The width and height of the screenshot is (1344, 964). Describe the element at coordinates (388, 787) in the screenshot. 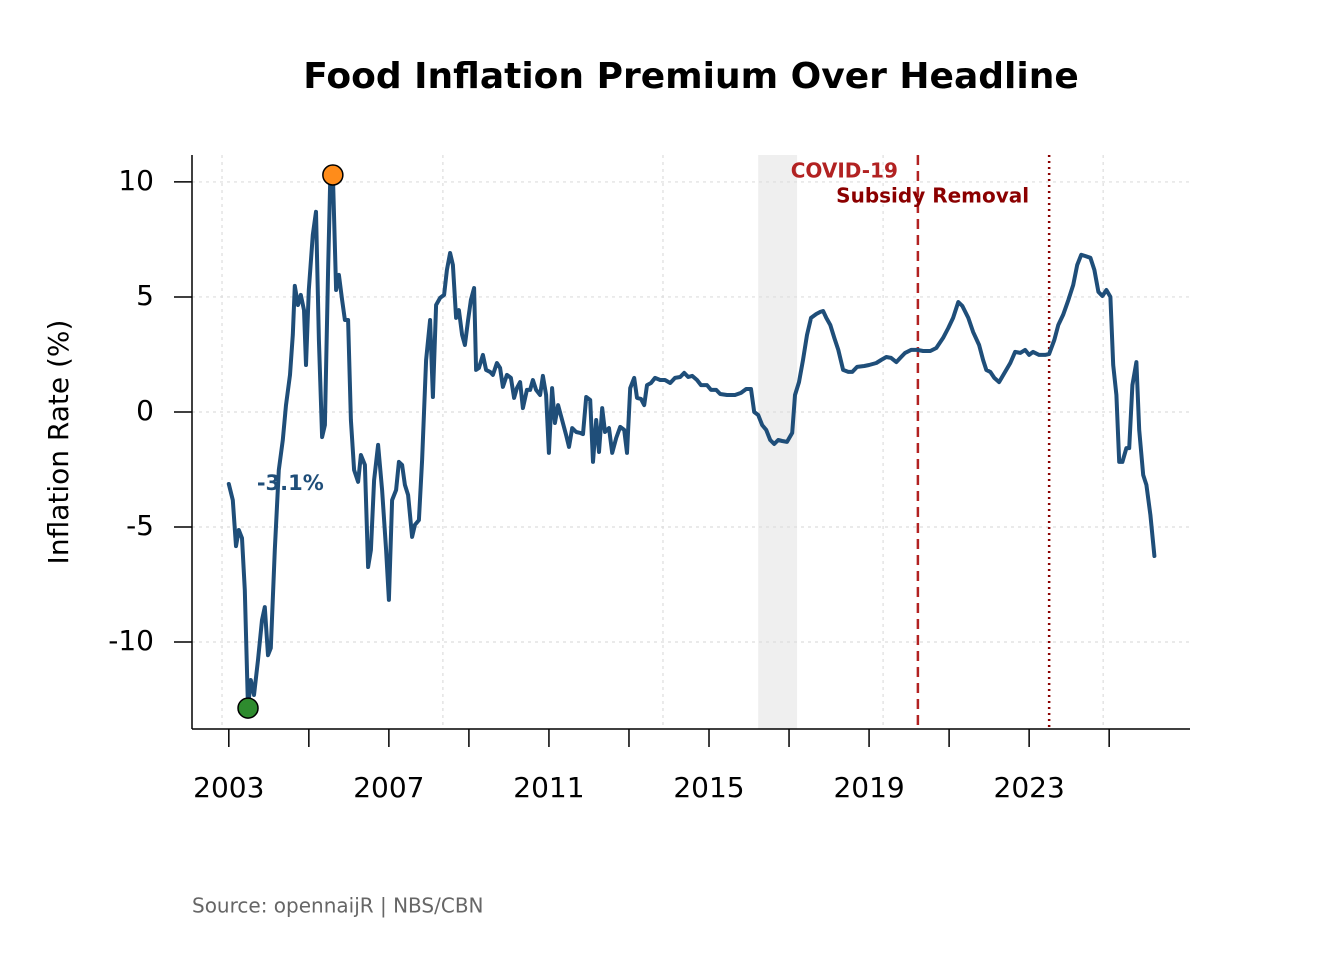

I see `x-tick-label: 2007` at that location.